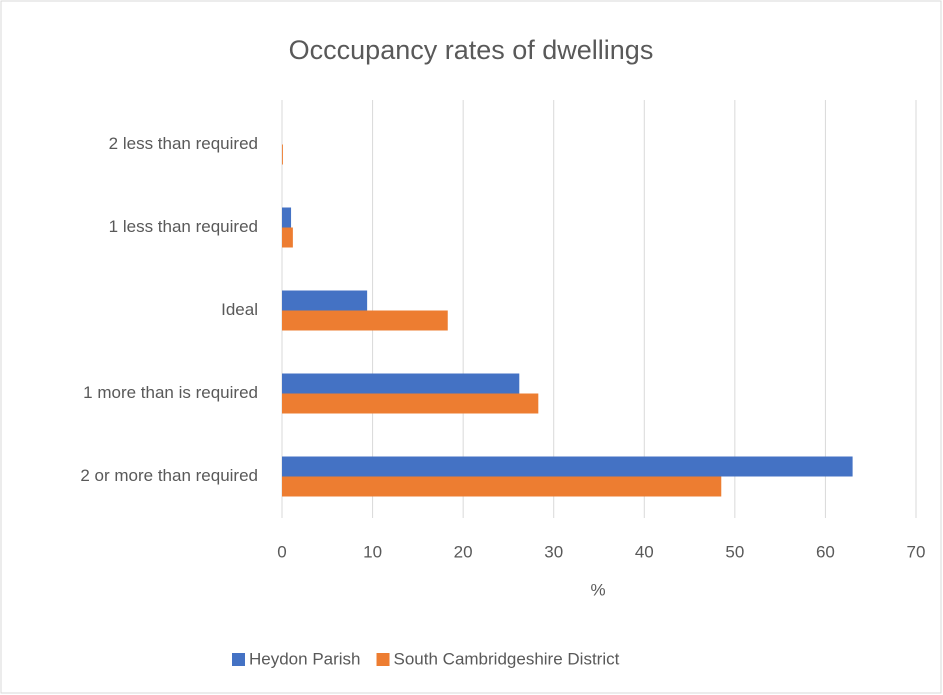  What do you see at coordinates (281, 551) in the screenshot?
I see `x-tick-label: 0` at bounding box center [281, 551].